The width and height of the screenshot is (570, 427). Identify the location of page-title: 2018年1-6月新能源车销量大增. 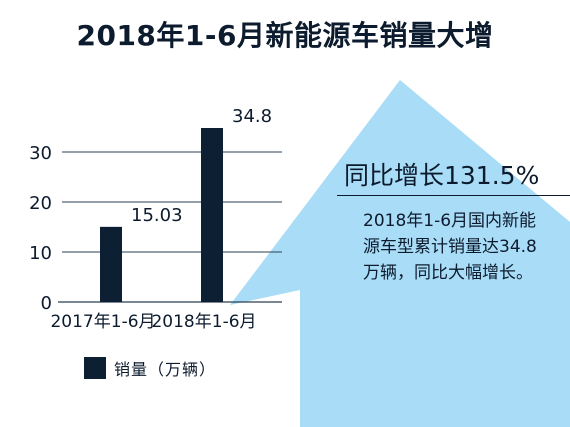
(285, 35).